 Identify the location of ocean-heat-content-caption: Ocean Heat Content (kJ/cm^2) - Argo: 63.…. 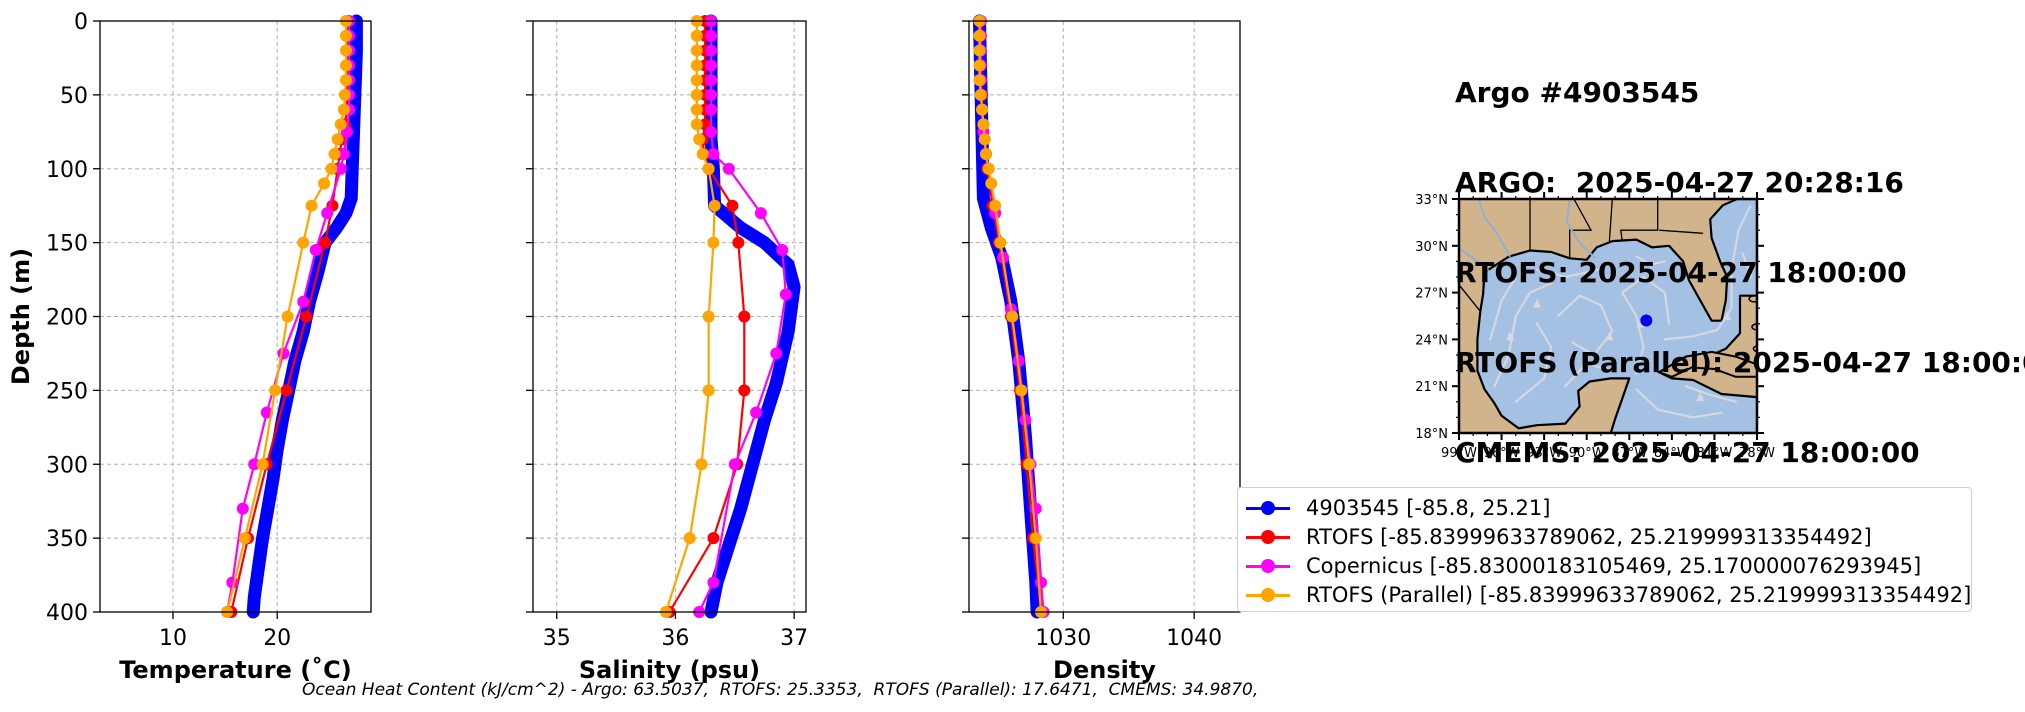
(780, 690).